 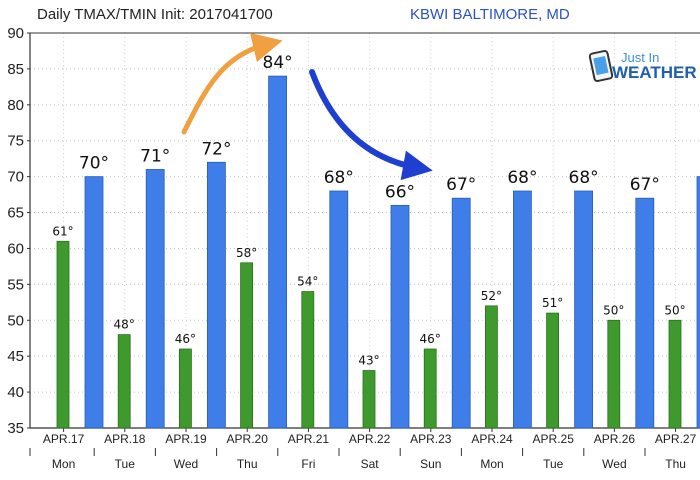 What do you see at coordinates (370, 464) in the screenshot?
I see `x-day-label: Sat` at bounding box center [370, 464].